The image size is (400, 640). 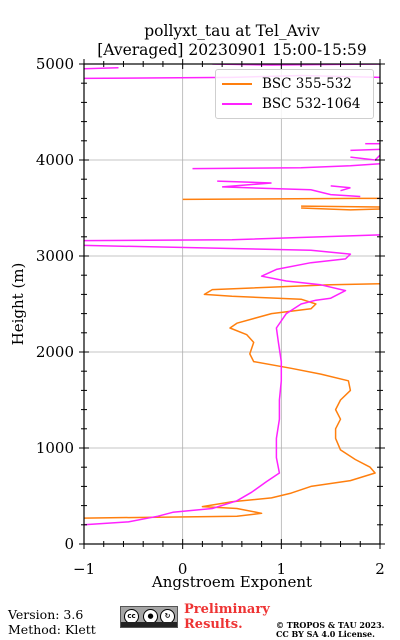 I want to click on legend-entry-bsc-355-532: BSC 355-532, so click(x=287, y=84).